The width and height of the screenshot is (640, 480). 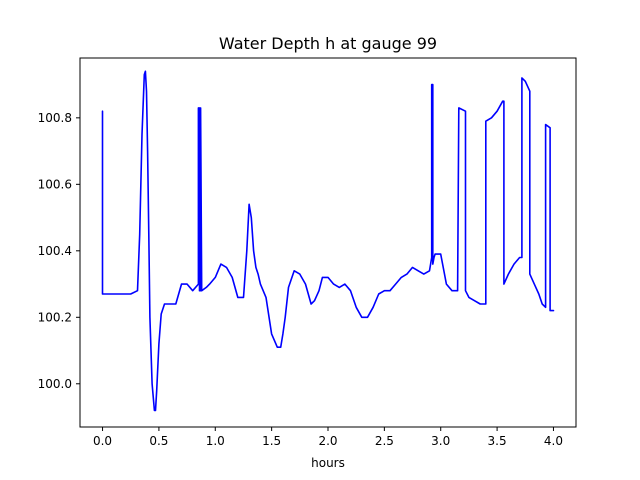 I want to click on x-tick-label: 1.0, so click(x=215, y=441).